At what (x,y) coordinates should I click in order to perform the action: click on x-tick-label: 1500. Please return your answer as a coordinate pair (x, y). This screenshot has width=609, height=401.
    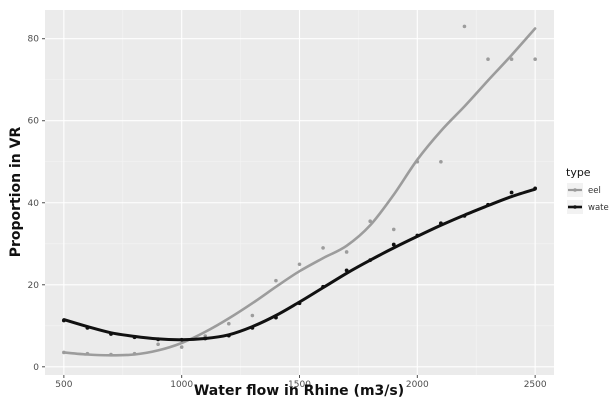
    Looking at the image, I should click on (299, 385).